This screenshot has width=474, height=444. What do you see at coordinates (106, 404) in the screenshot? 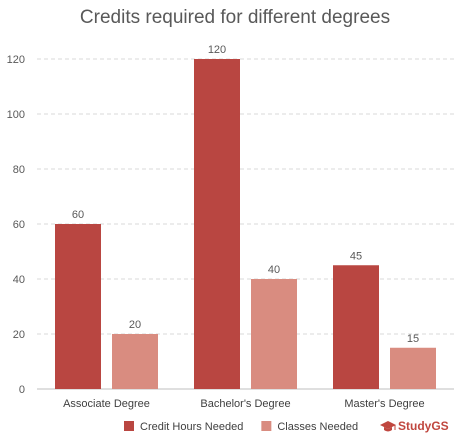
I see `category-label: Associate Degree` at bounding box center [106, 404].